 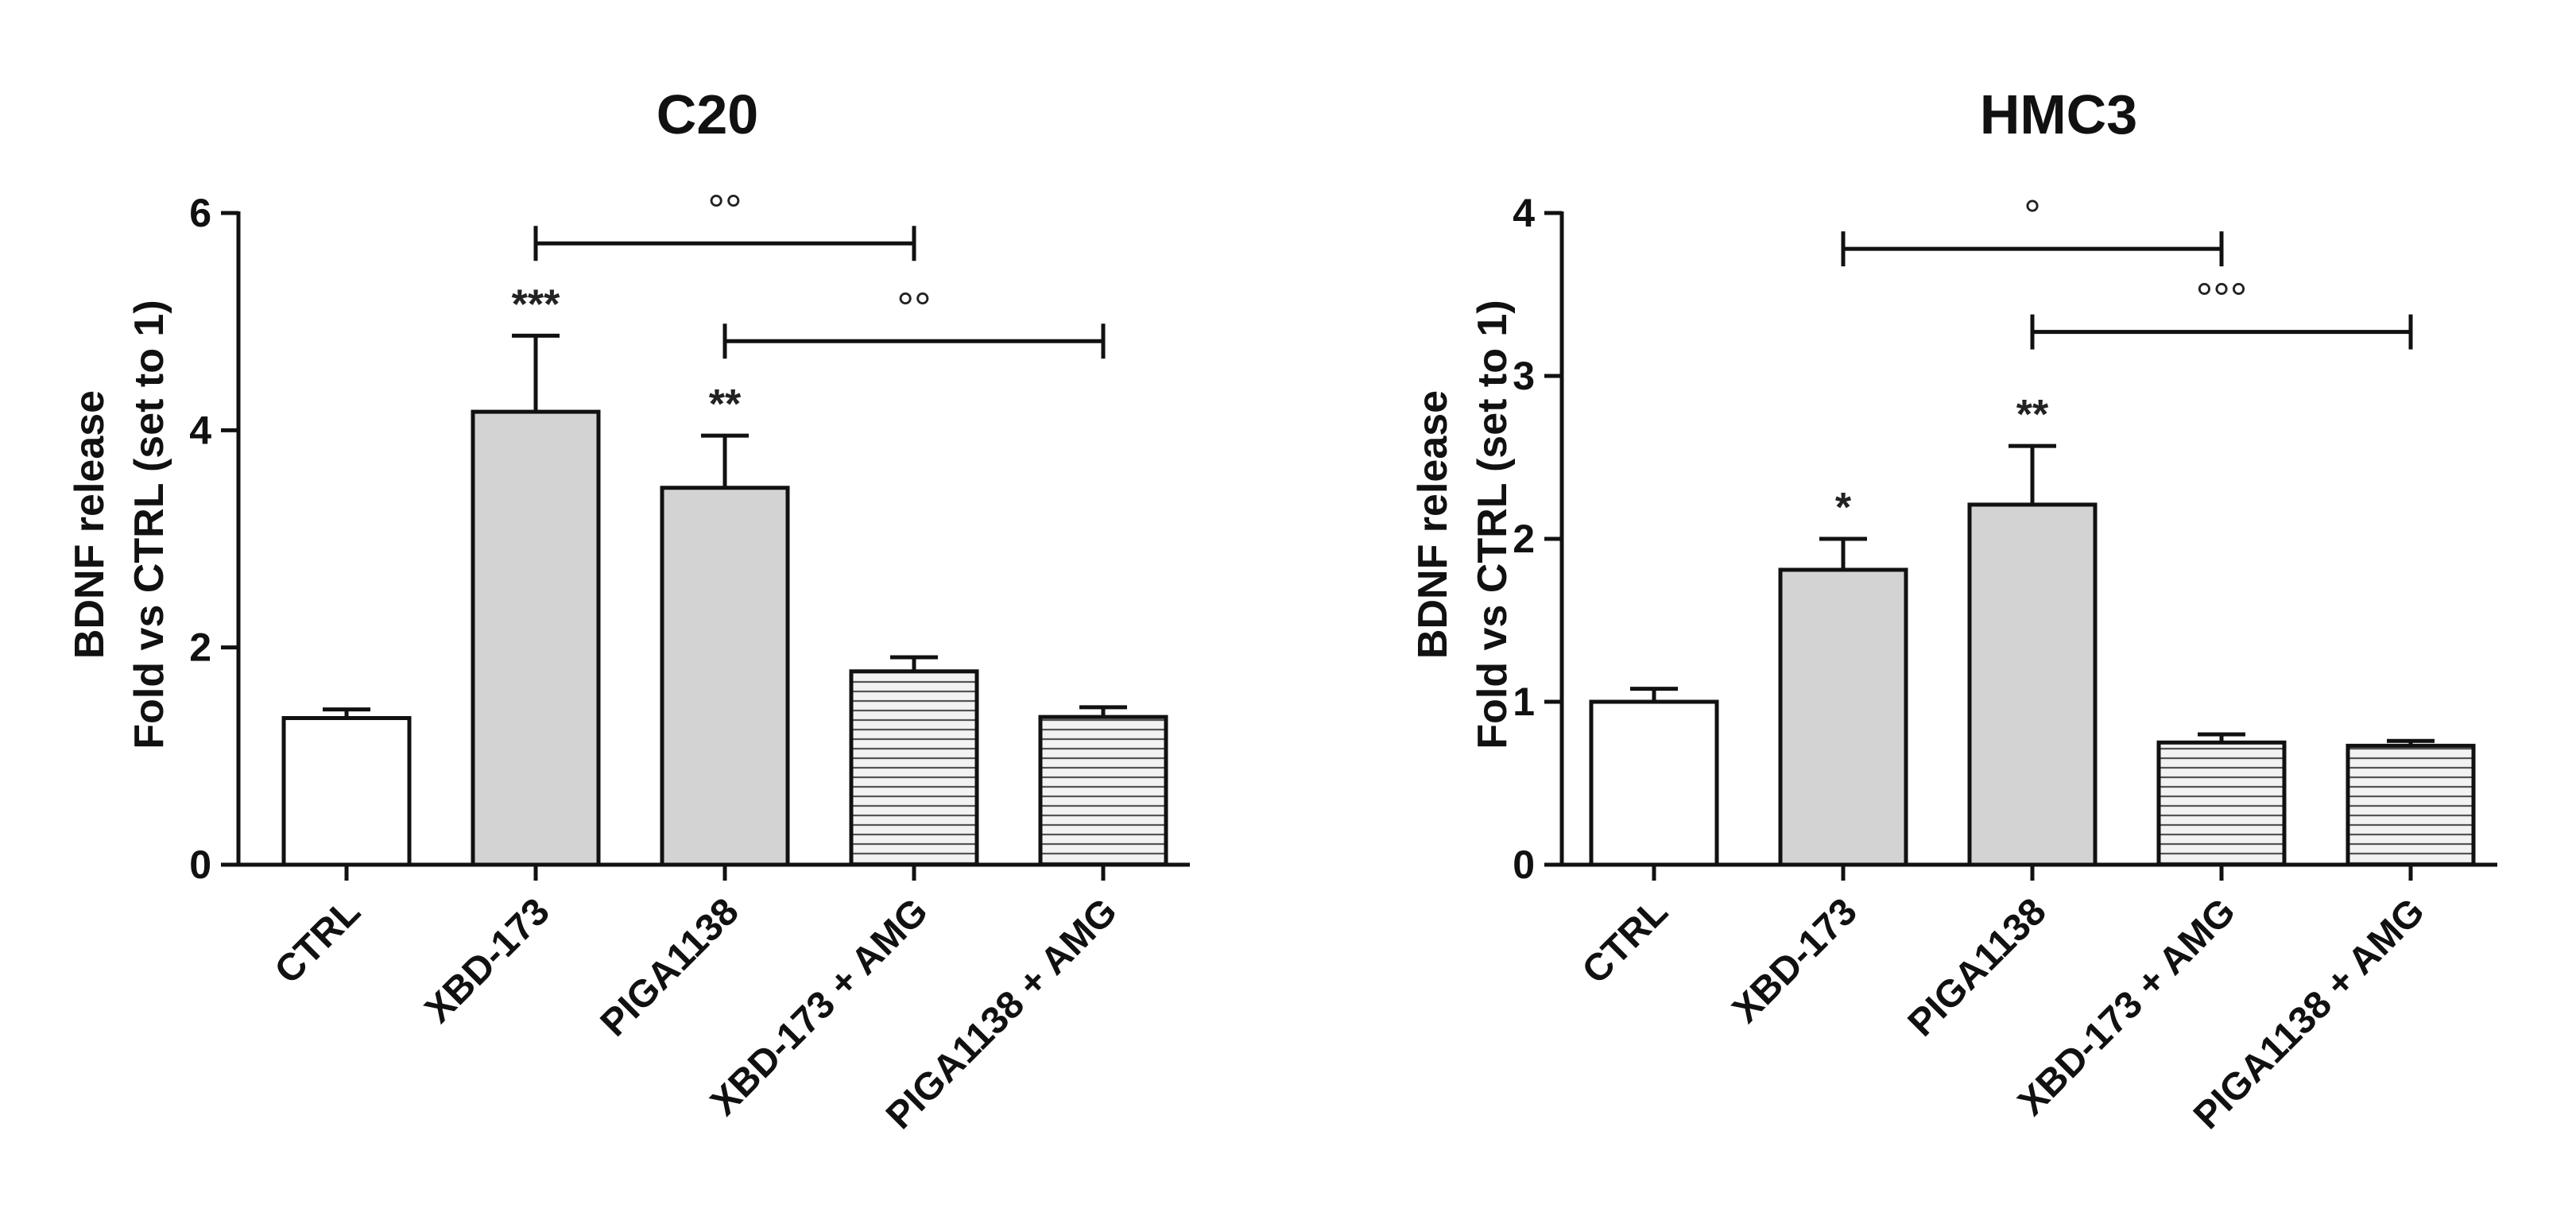 I want to click on significance-label: *, so click(x=1843, y=508).